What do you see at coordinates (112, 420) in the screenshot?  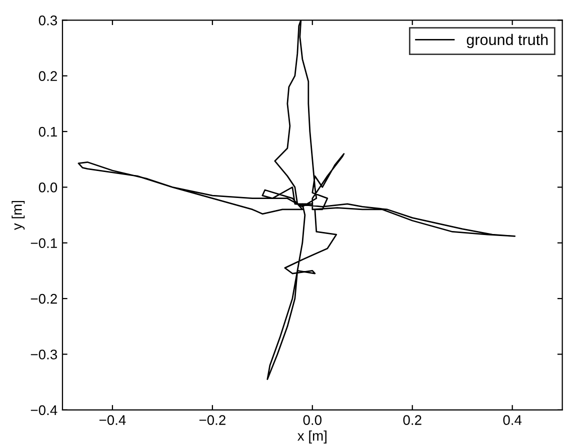 I see `x-tick-label: −0.4` at bounding box center [112, 420].